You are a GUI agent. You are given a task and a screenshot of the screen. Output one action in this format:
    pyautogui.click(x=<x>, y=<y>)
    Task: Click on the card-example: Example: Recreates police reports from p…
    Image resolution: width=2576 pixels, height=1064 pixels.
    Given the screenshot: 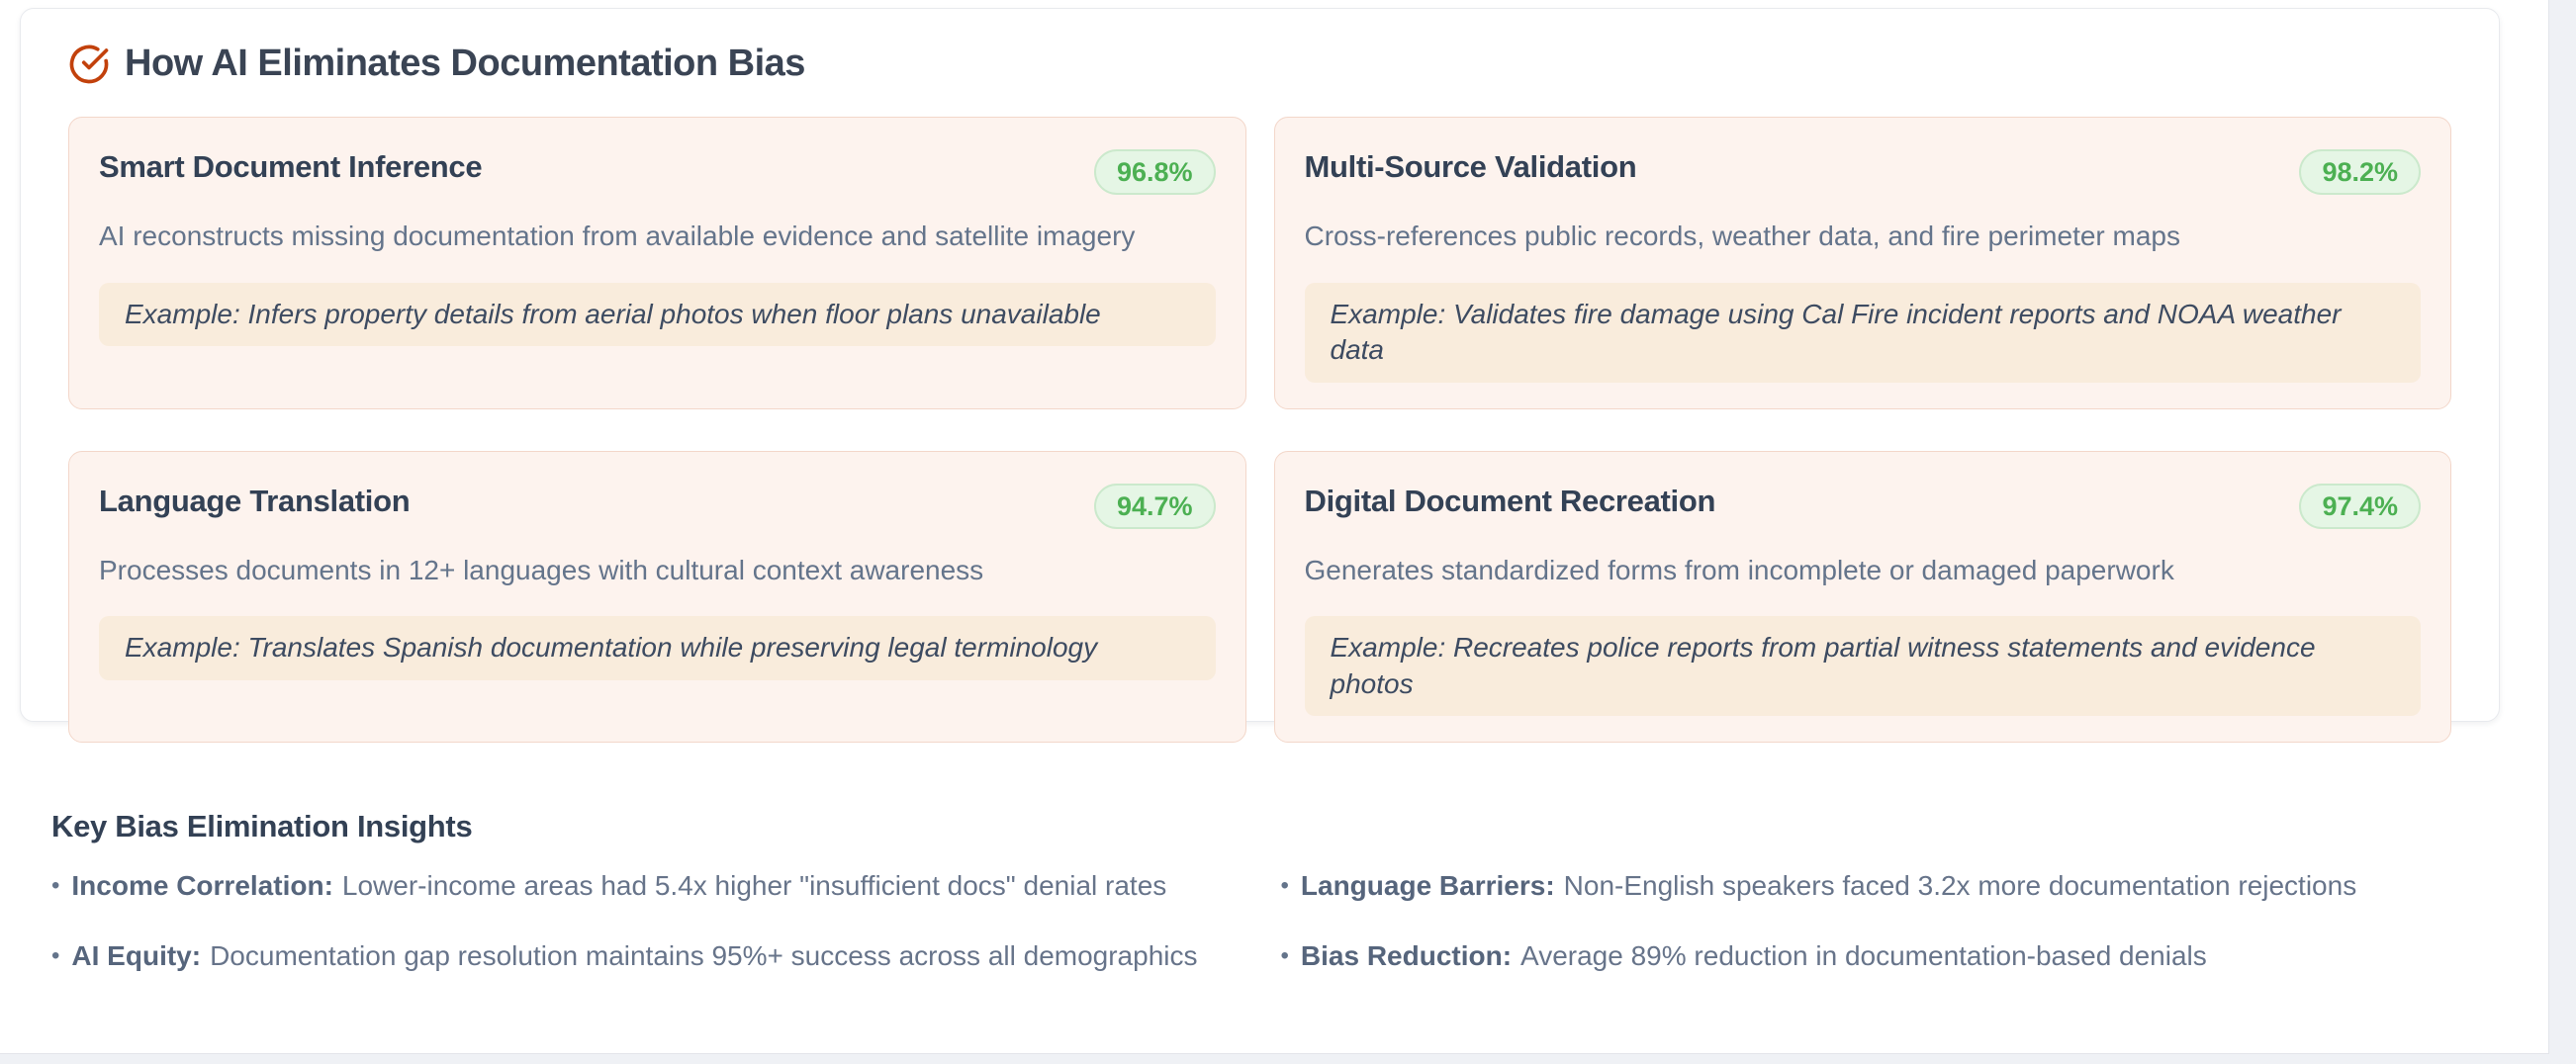 What is the action you would take?
    pyautogui.click(x=1863, y=666)
    